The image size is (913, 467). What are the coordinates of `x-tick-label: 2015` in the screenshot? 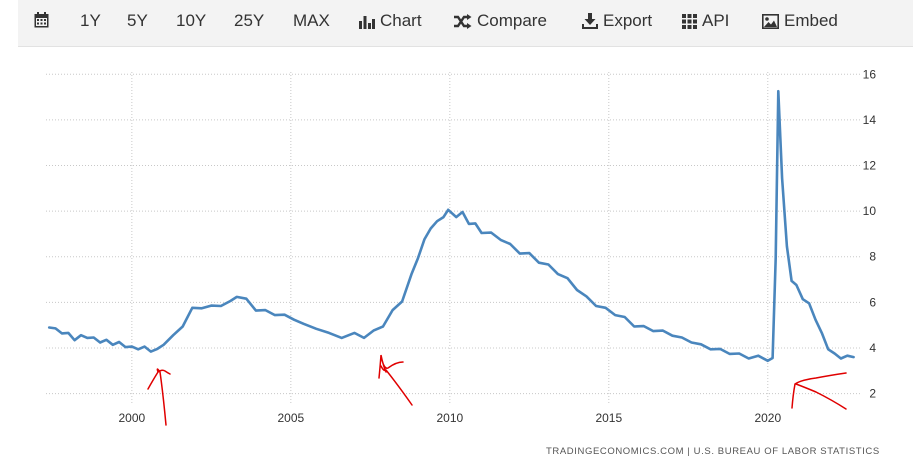 It's located at (608, 418).